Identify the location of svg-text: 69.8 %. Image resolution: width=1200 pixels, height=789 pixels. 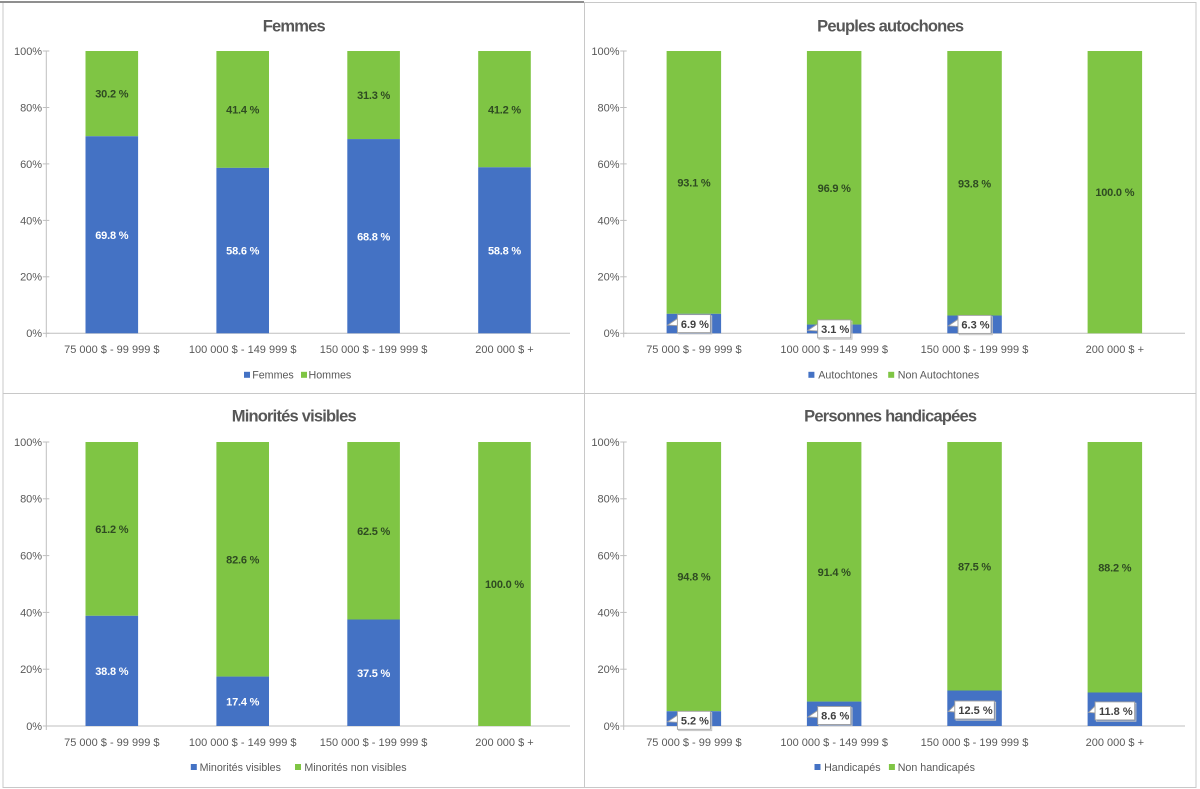
(111, 236).